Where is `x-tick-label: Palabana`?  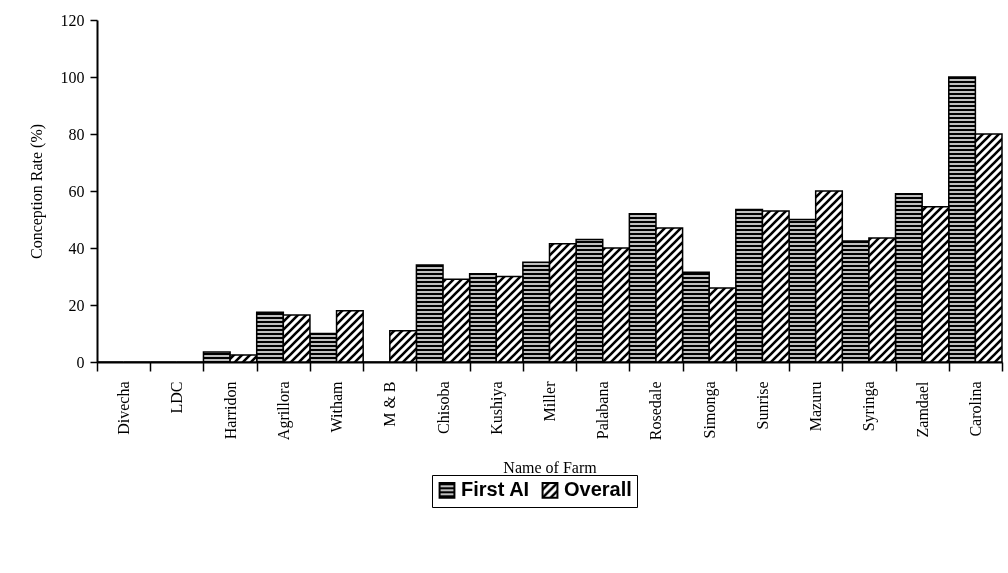
x-tick-label: Palabana is located at coordinates (603, 410).